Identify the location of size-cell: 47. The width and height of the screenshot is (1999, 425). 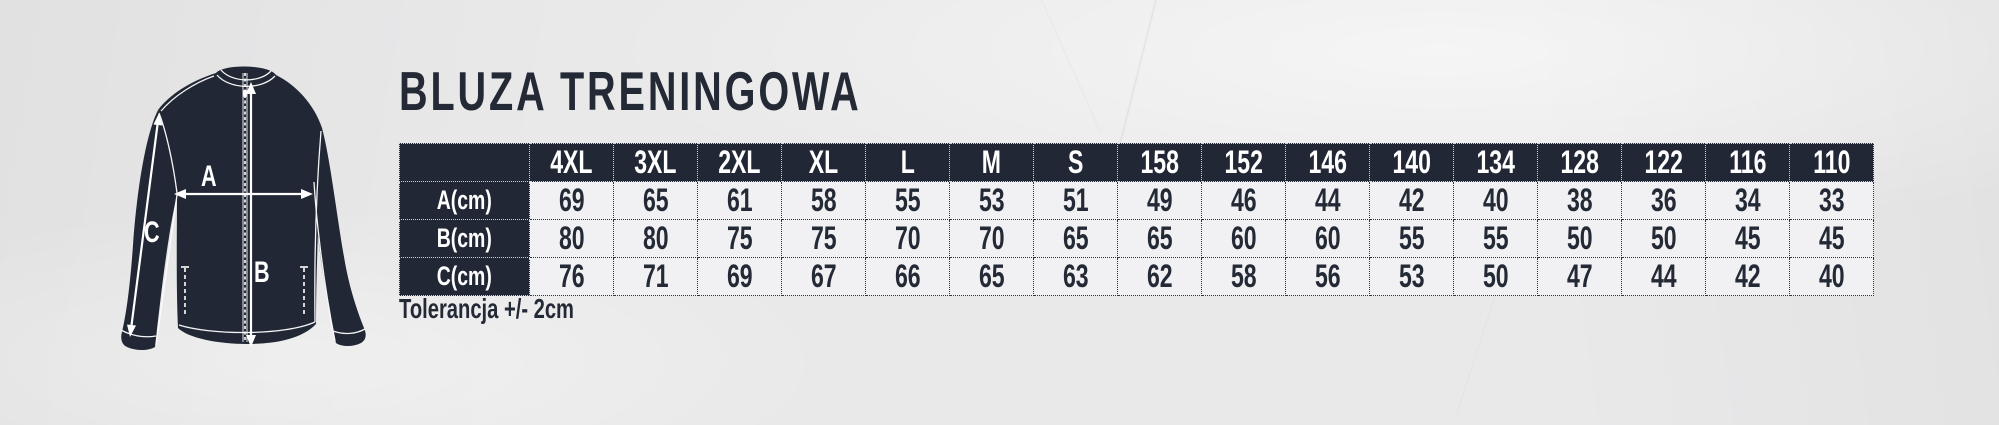
(1580, 277).